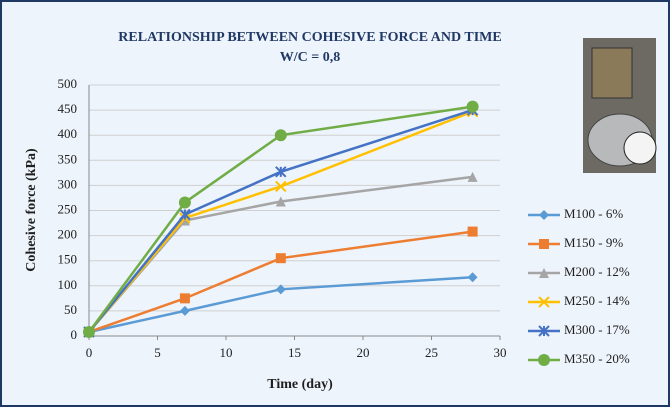 Image resolution: width=670 pixels, height=407 pixels. I want to click on photo-box, so click(612, 73).